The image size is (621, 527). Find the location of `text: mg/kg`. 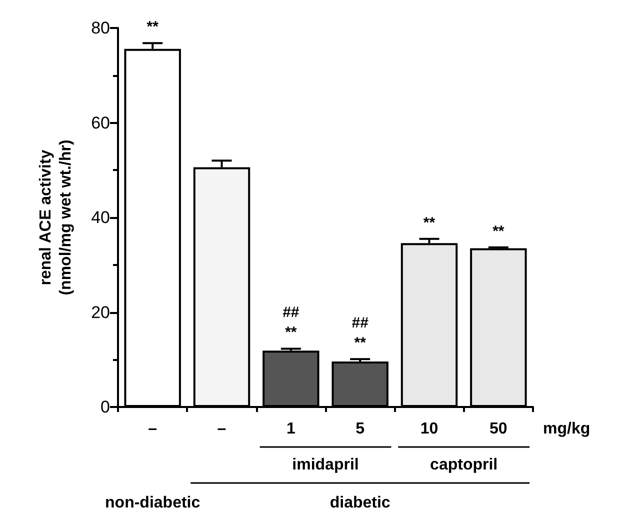

text: mg/kg is located at coordinates (566, 429).